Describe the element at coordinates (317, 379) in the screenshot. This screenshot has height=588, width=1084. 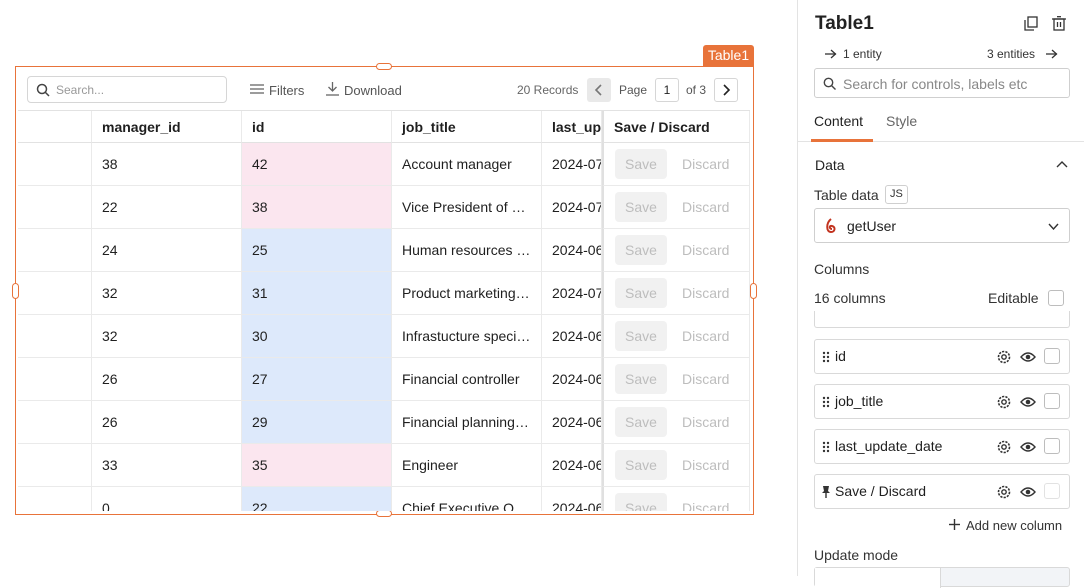
I see `id-cell: 27` at that location.